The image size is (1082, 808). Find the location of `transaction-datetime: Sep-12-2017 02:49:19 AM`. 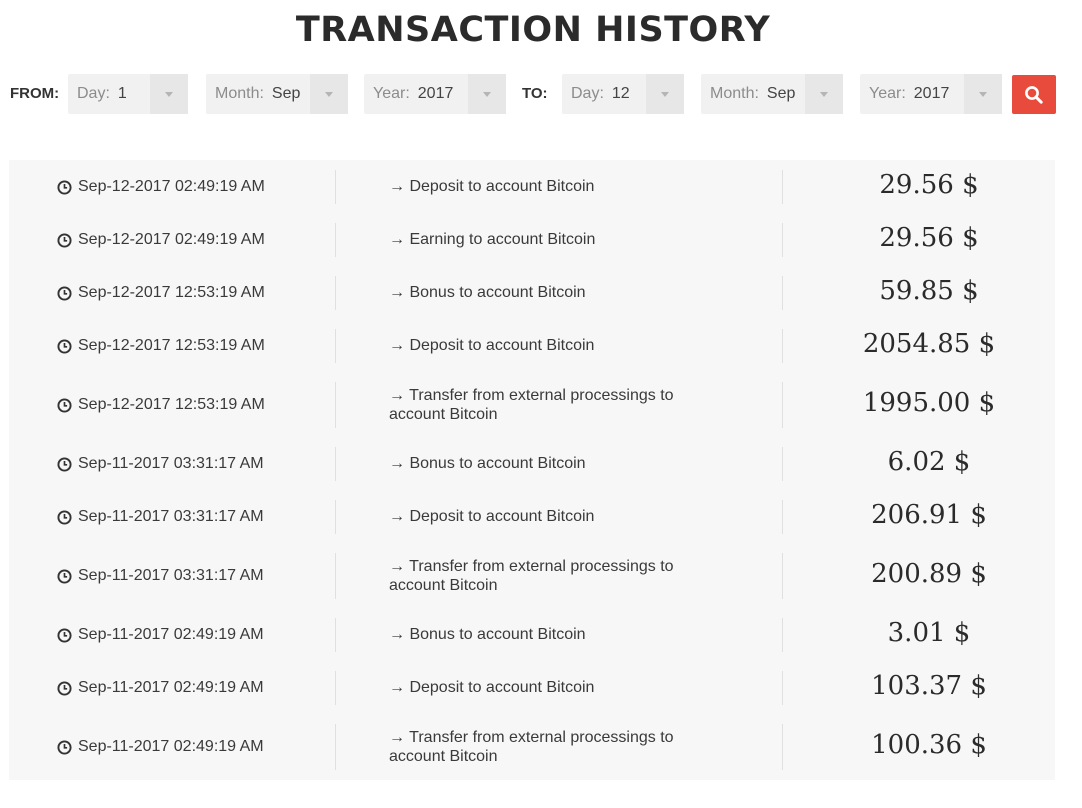

transaction-datetime: Sep-12-2017 02:49:19 AM is located at coordinates (161, 240).